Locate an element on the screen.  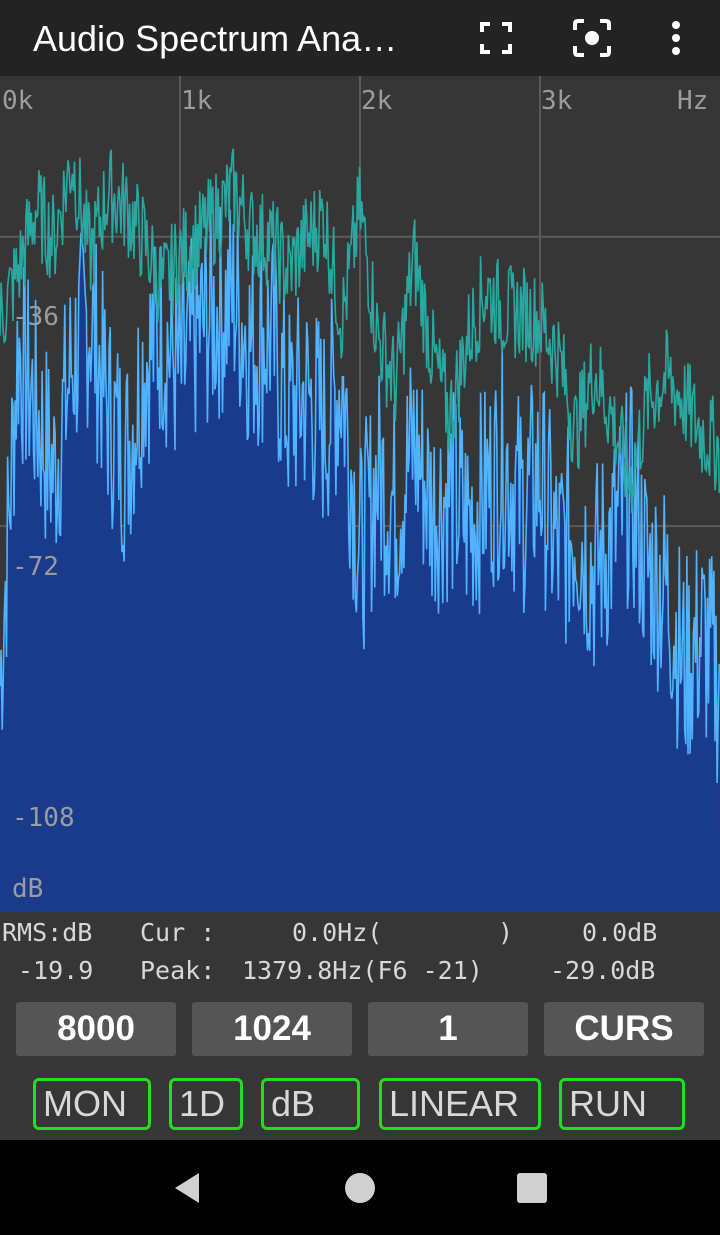
cursor-button: CURS is located at coordinates (624, 1029).